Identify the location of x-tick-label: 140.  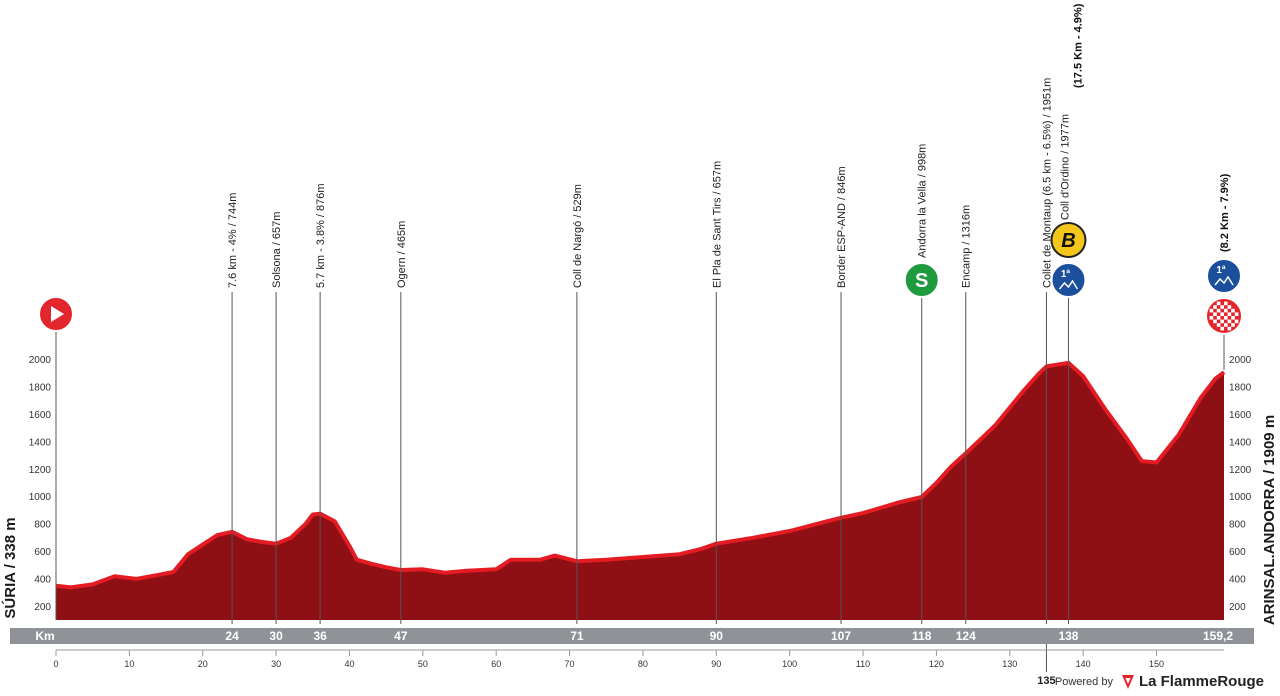
(1083, 664).